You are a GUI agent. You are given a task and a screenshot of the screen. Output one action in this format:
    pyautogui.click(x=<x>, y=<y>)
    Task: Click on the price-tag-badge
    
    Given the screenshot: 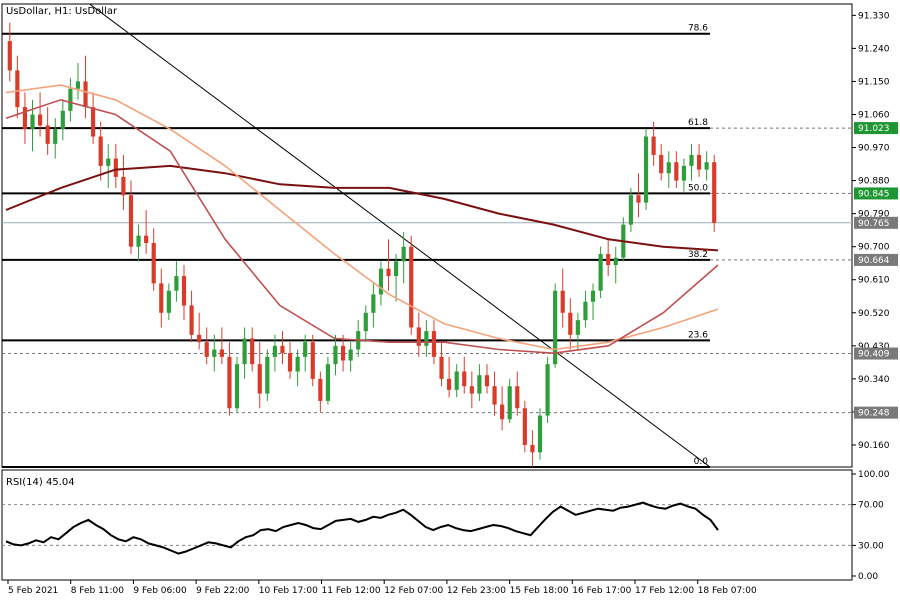 What is the action you would take?
    pyautogui.click(x=876, y=412)
    